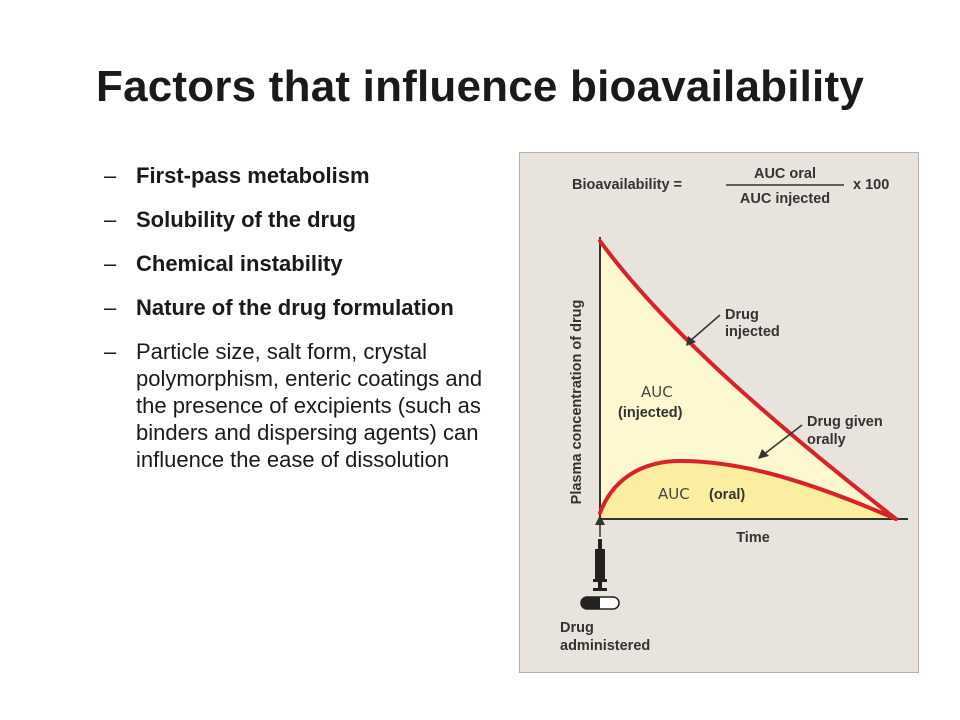 The width and height of the screenshot is (960, 720). What do you see at coordinates (239, 263) in the screenshot?
I see `bullet-text: Chemical instability` at bounding box center [239, 263].